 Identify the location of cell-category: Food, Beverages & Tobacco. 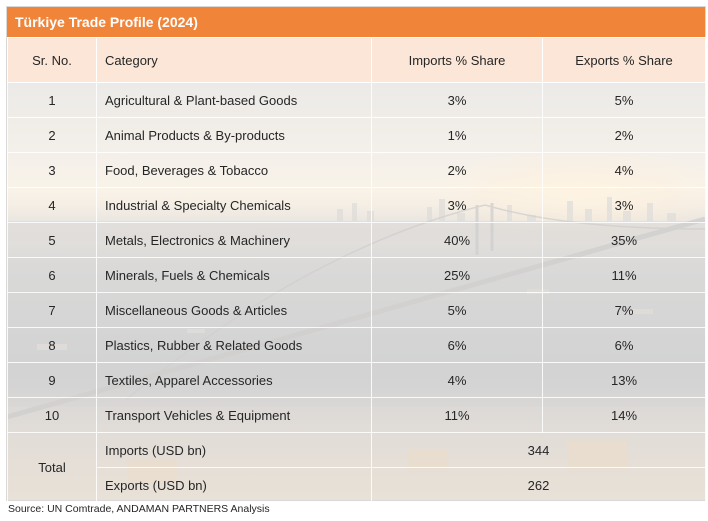
(234, 170).